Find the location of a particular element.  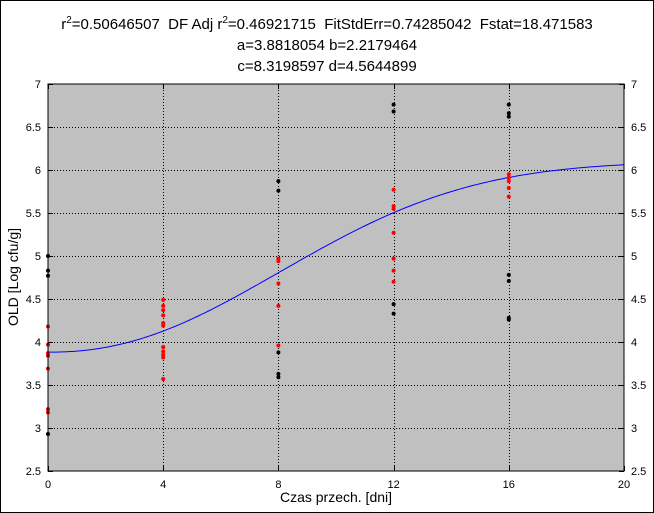

y-tick-label-right: 5 is located at coordinates (634, 257).